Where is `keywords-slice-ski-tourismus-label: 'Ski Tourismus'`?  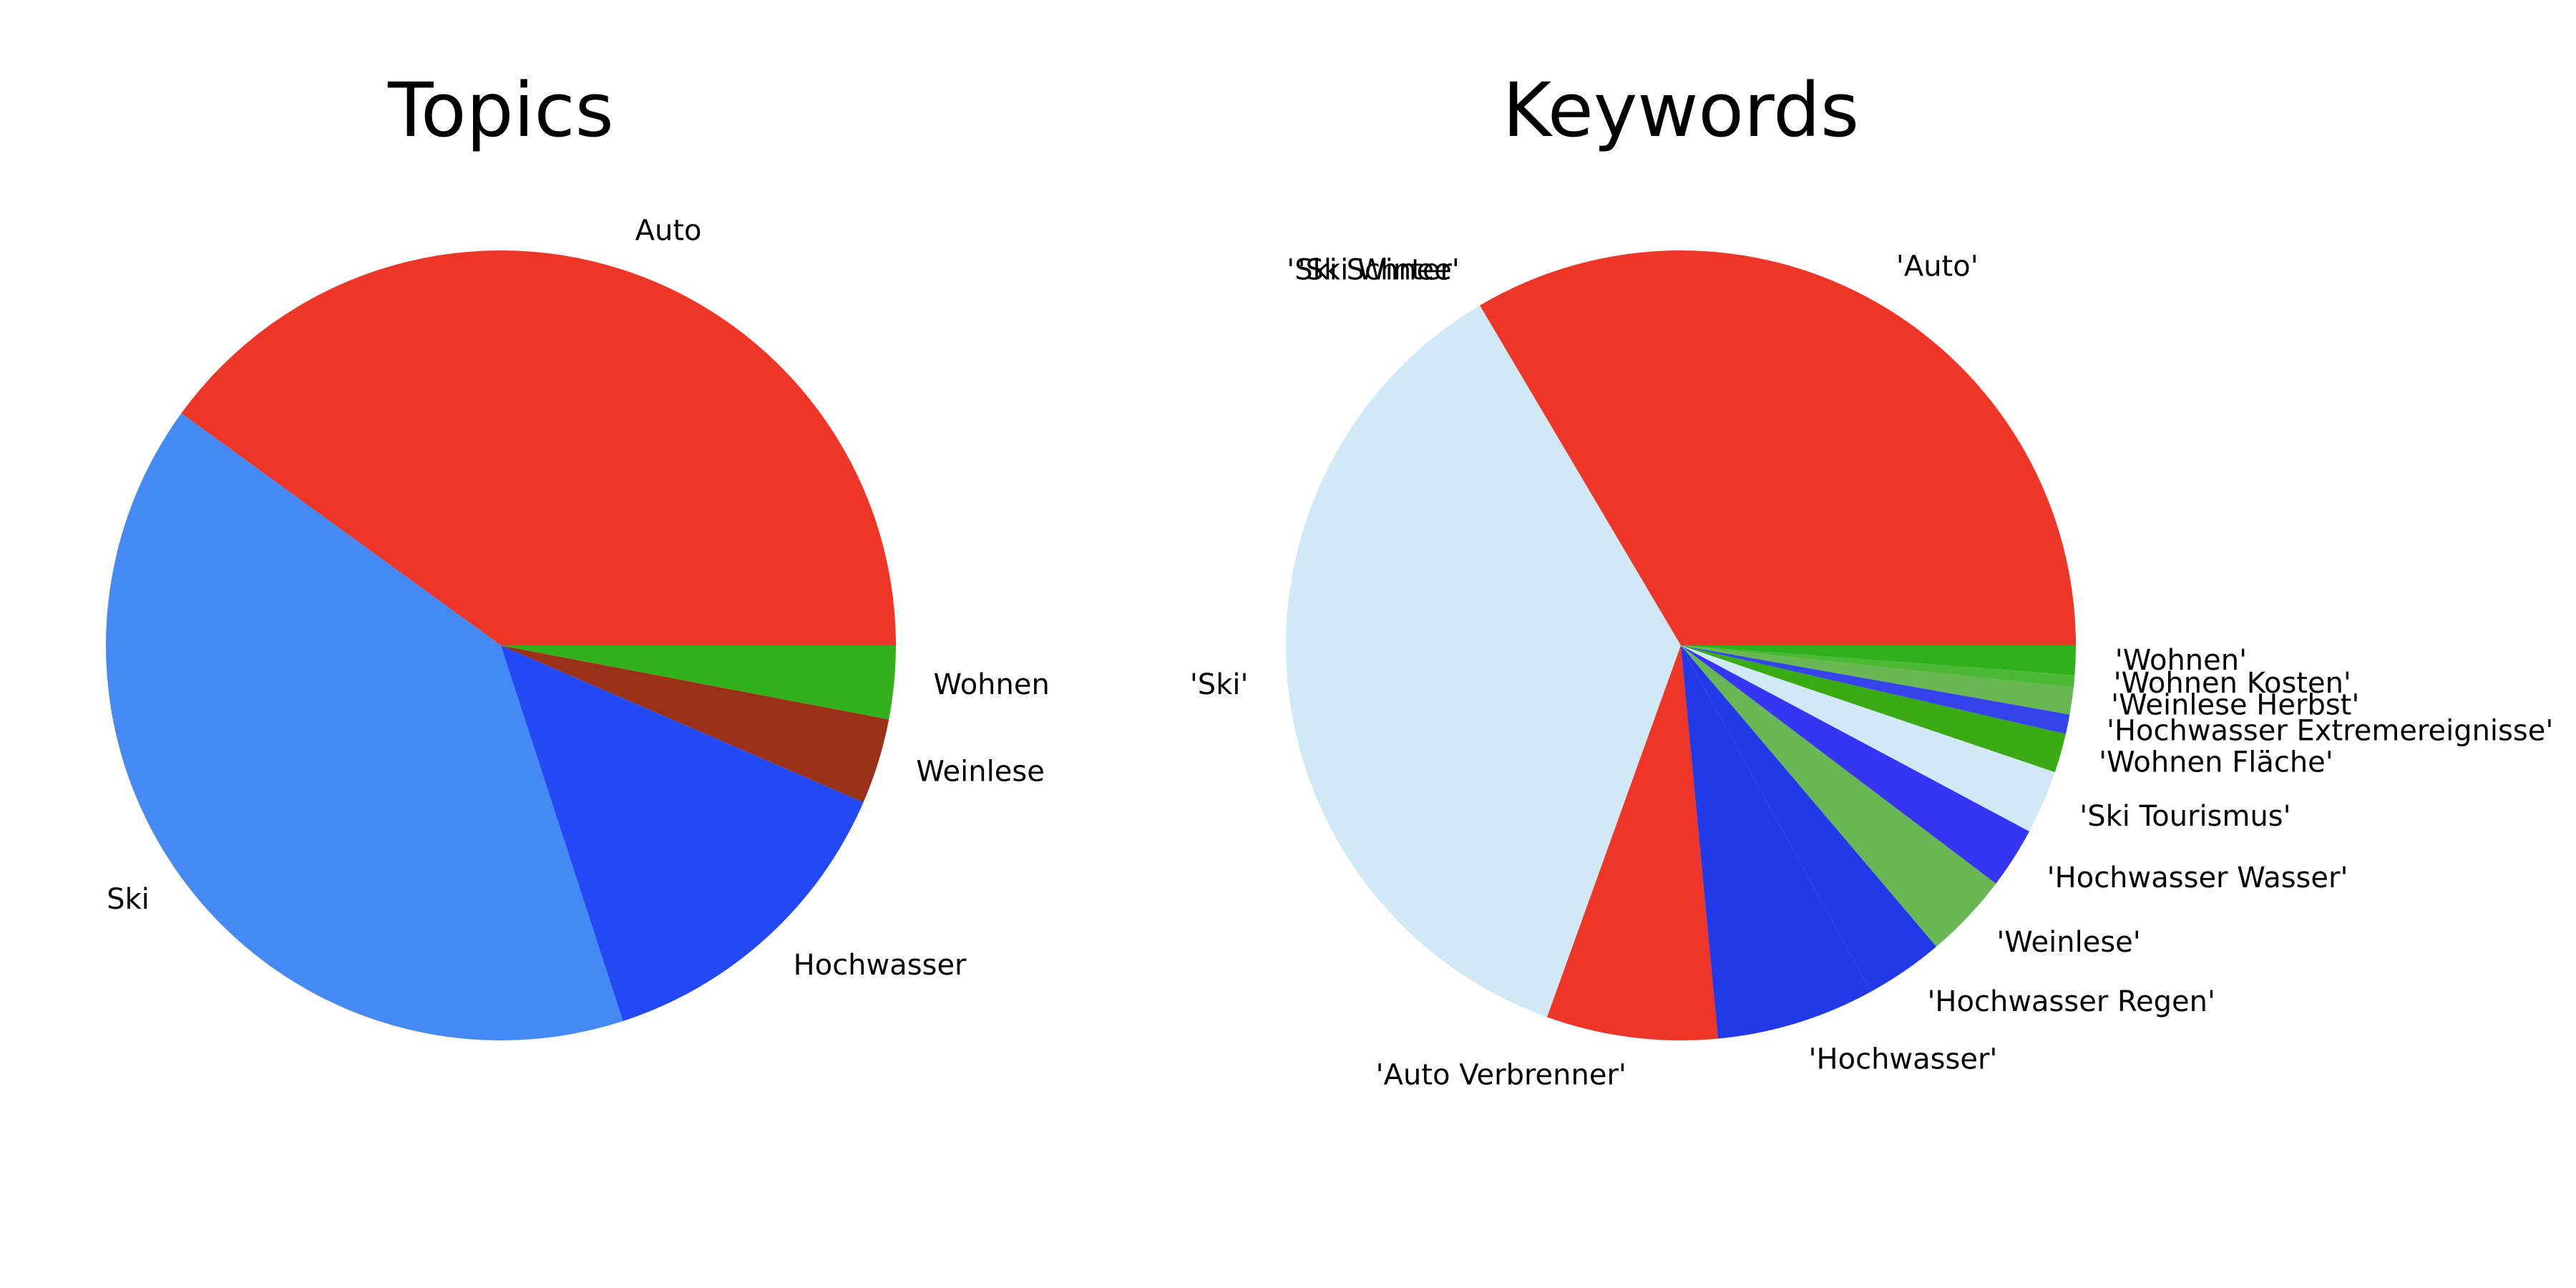 keywords-slice-ski-tourismus-label: 'Ski Tourismus' is located at coordinates (2184, 816).